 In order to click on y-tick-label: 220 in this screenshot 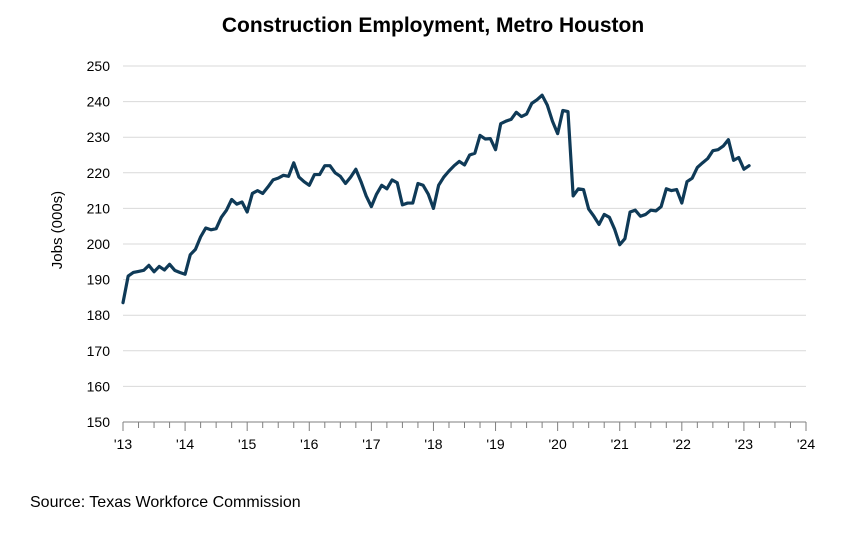, I will do `click(99, 173)`.